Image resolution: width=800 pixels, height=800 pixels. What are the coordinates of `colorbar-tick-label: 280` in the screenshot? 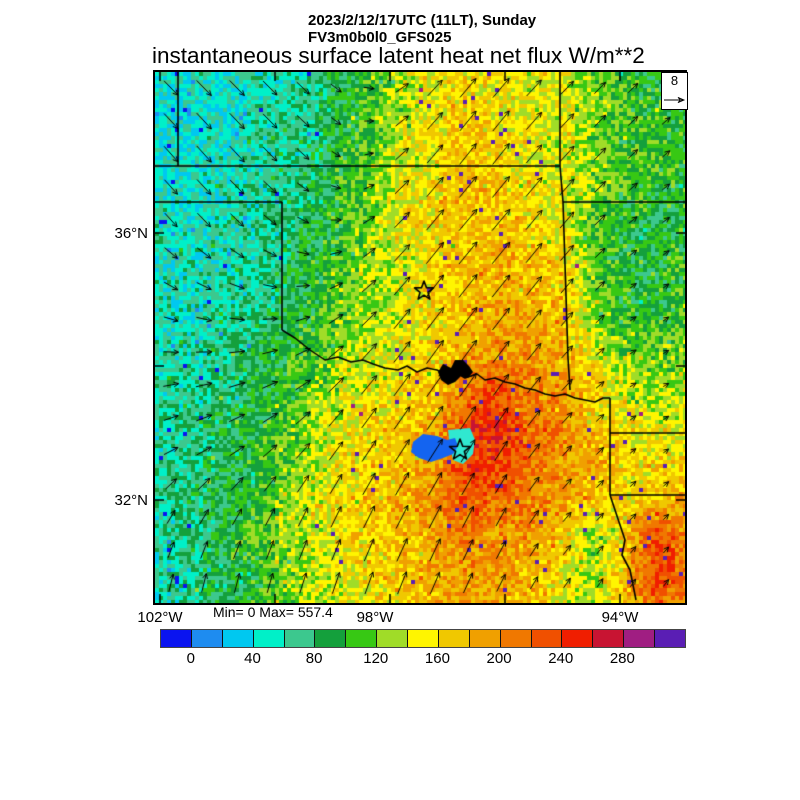 It's located at (622, 658).